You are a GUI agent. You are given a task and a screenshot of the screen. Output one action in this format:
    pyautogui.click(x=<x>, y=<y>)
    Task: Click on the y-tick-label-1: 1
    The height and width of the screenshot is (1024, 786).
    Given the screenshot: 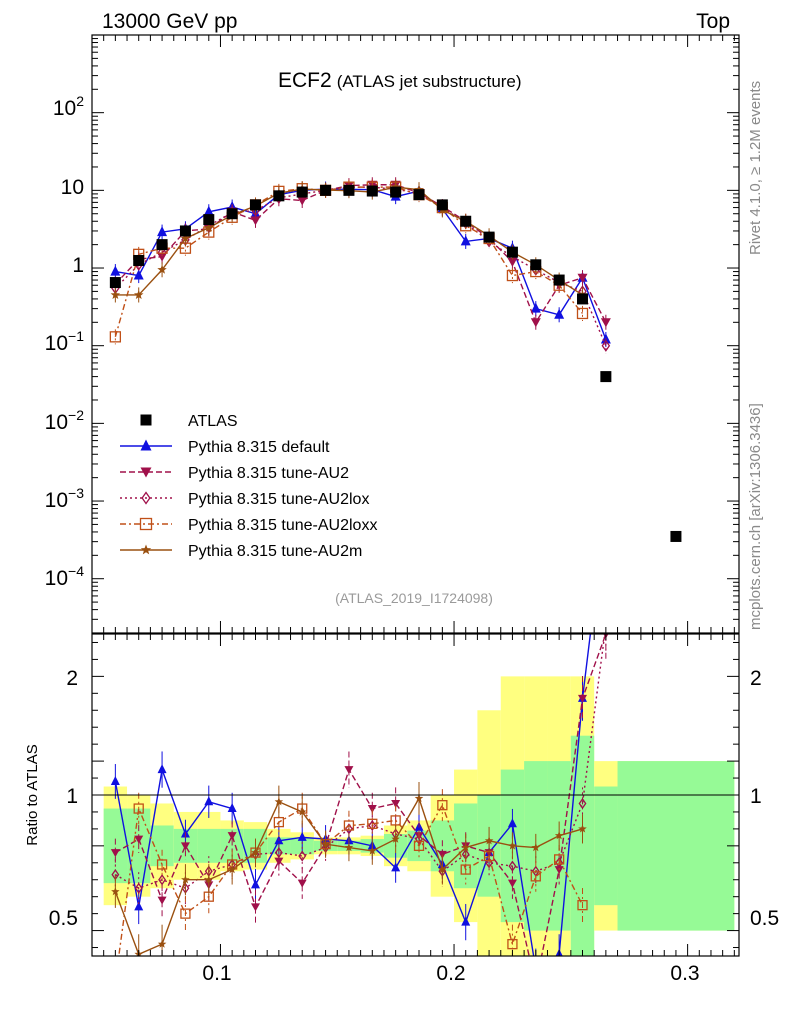 What is the action you would take?
    pyautogui.click(x=78, y=265)
    